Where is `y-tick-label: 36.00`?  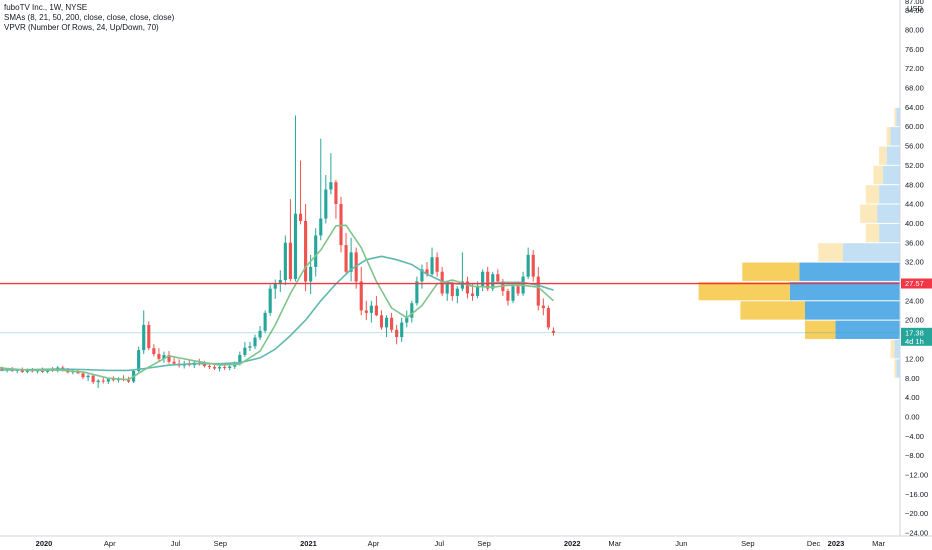 y-tick-label: 36.00 is located at coordinates (914, 242).